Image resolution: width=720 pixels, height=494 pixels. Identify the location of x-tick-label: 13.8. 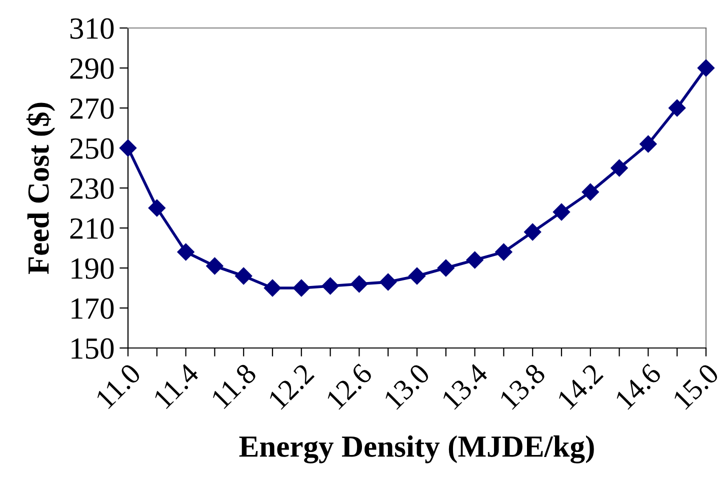
(522, 386).